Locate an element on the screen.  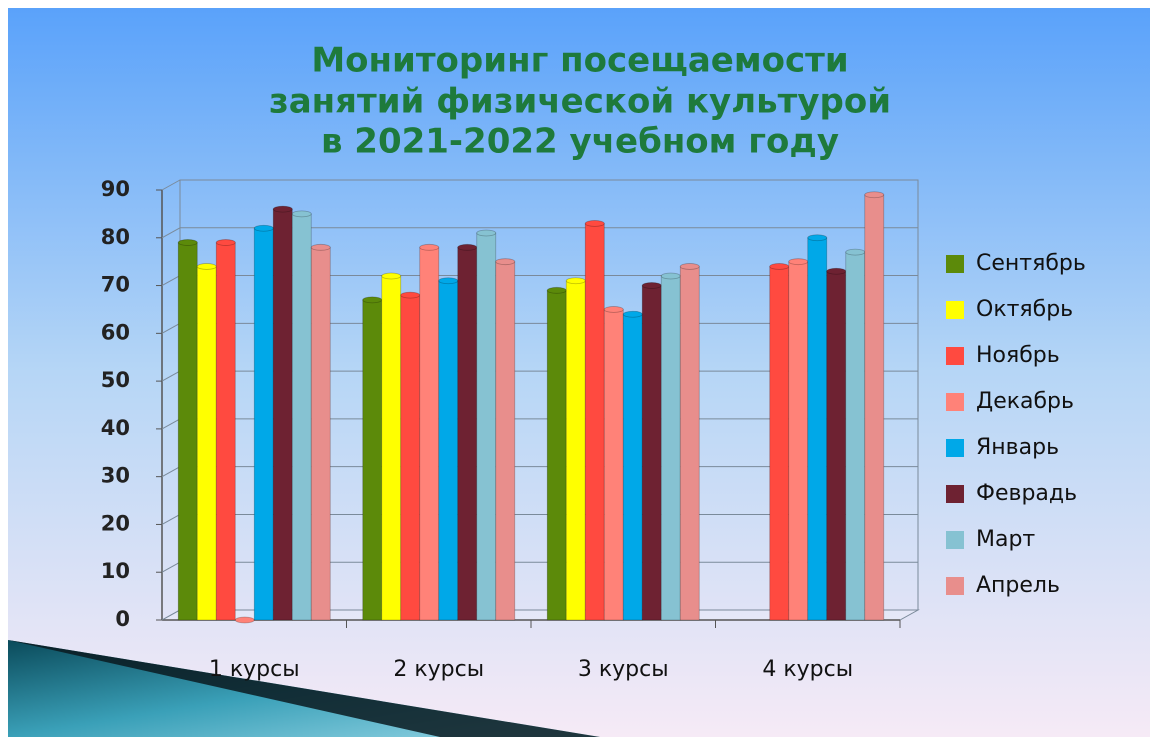
legend-label: Апрель is located at coordinates (1018, 585).